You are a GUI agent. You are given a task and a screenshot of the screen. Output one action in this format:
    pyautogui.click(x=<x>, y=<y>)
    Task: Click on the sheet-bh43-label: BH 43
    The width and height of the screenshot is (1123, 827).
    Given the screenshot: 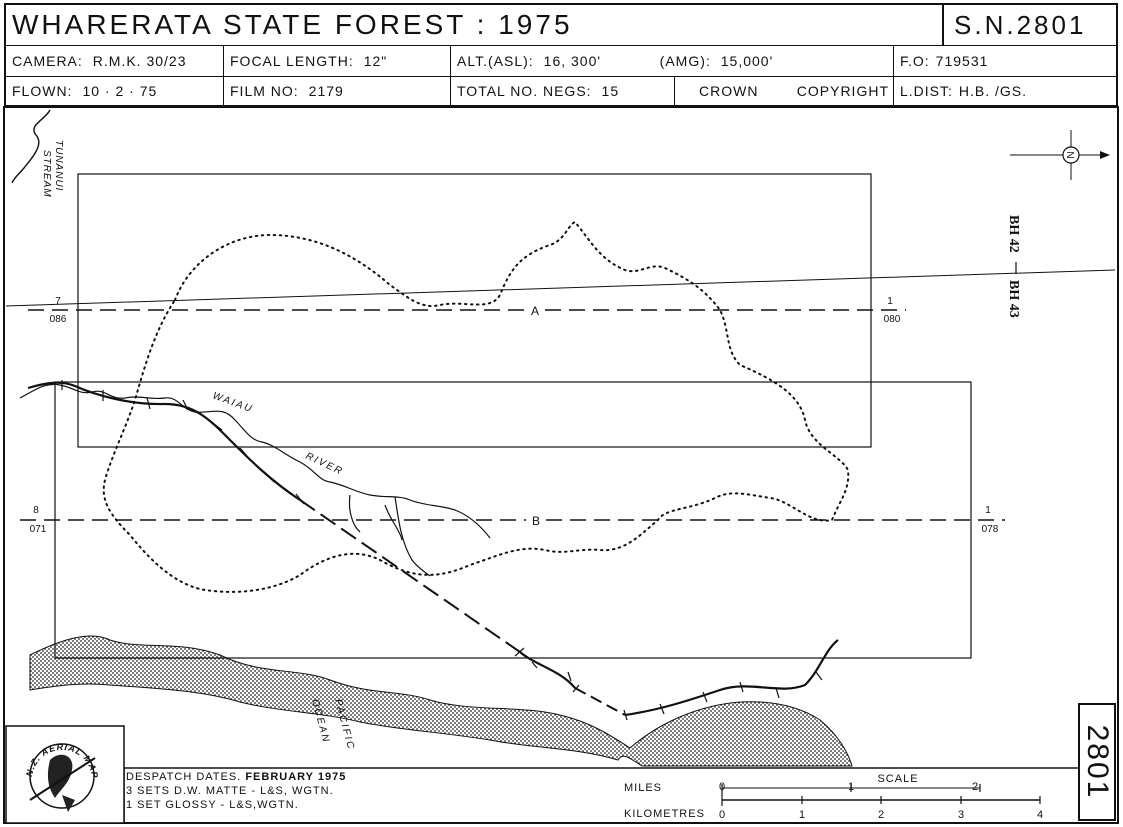 What is the action you would take?
    pyautogui.click(x=1013, y=299)
    